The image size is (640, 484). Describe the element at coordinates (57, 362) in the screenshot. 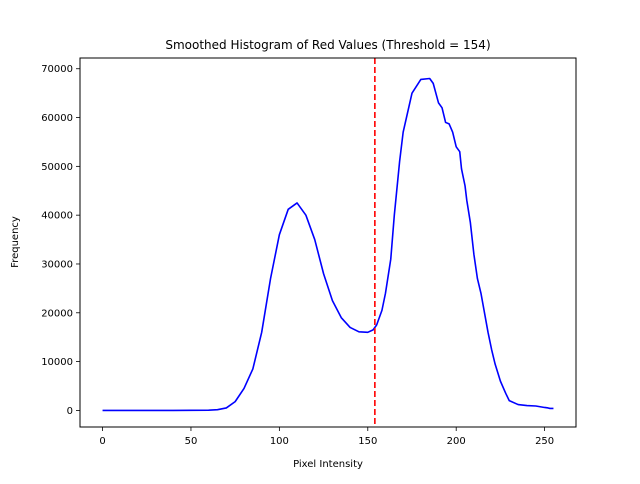

I see `y-tick-label: 10000` at that location.